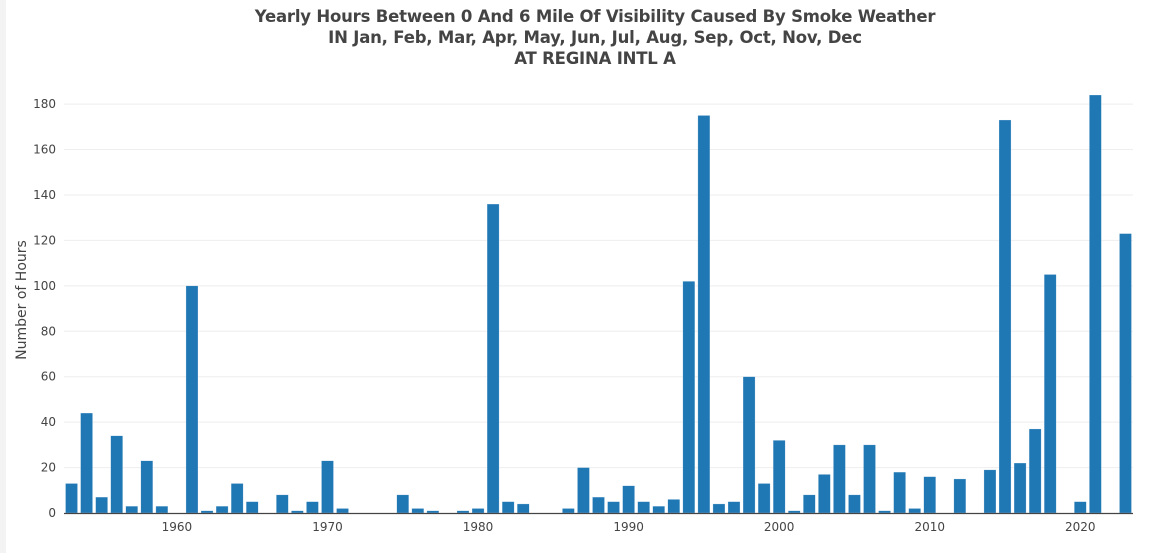 This screenshot has width=1161, height=553. What do you see at coordinates (598, 505) in the screenshot?
I see `bar-1988` at bounding box center [598, 505].